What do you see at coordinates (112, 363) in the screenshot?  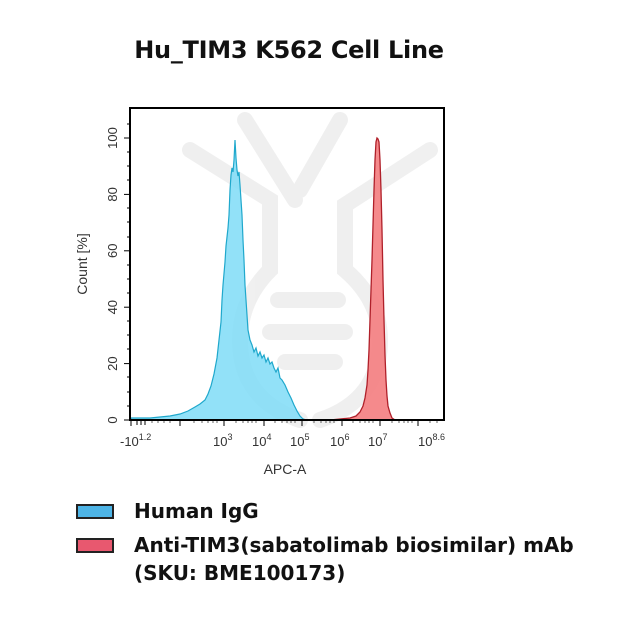 I see `y-tick-label: 20` at bounding box center [112, 363].